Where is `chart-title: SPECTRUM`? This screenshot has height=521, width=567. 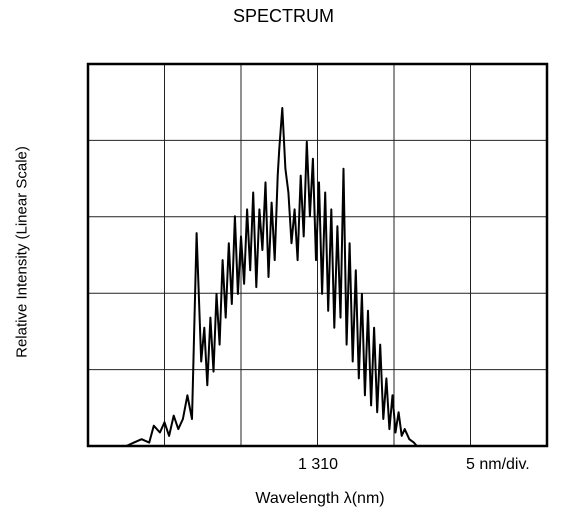 chart-title: SPECTRUM is located at coordinates (283, 16).